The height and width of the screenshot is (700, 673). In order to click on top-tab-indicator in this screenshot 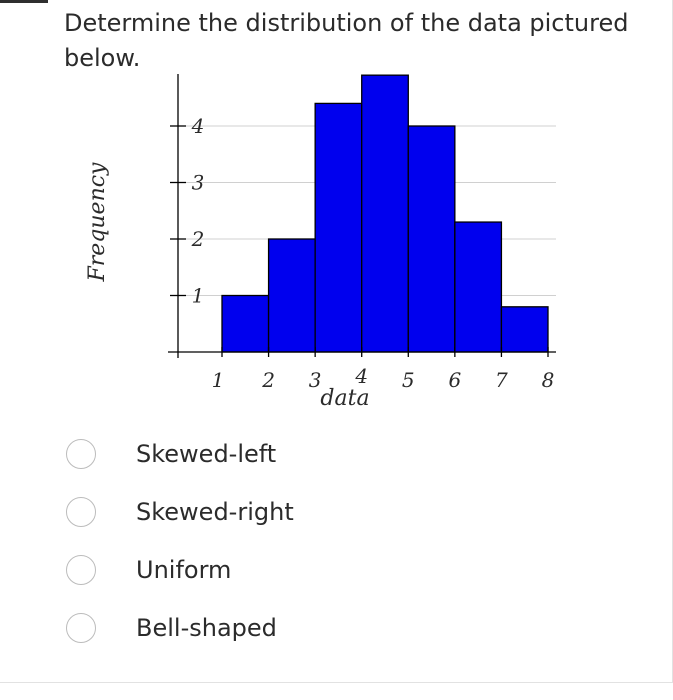, I will do `click(24, 1)`.